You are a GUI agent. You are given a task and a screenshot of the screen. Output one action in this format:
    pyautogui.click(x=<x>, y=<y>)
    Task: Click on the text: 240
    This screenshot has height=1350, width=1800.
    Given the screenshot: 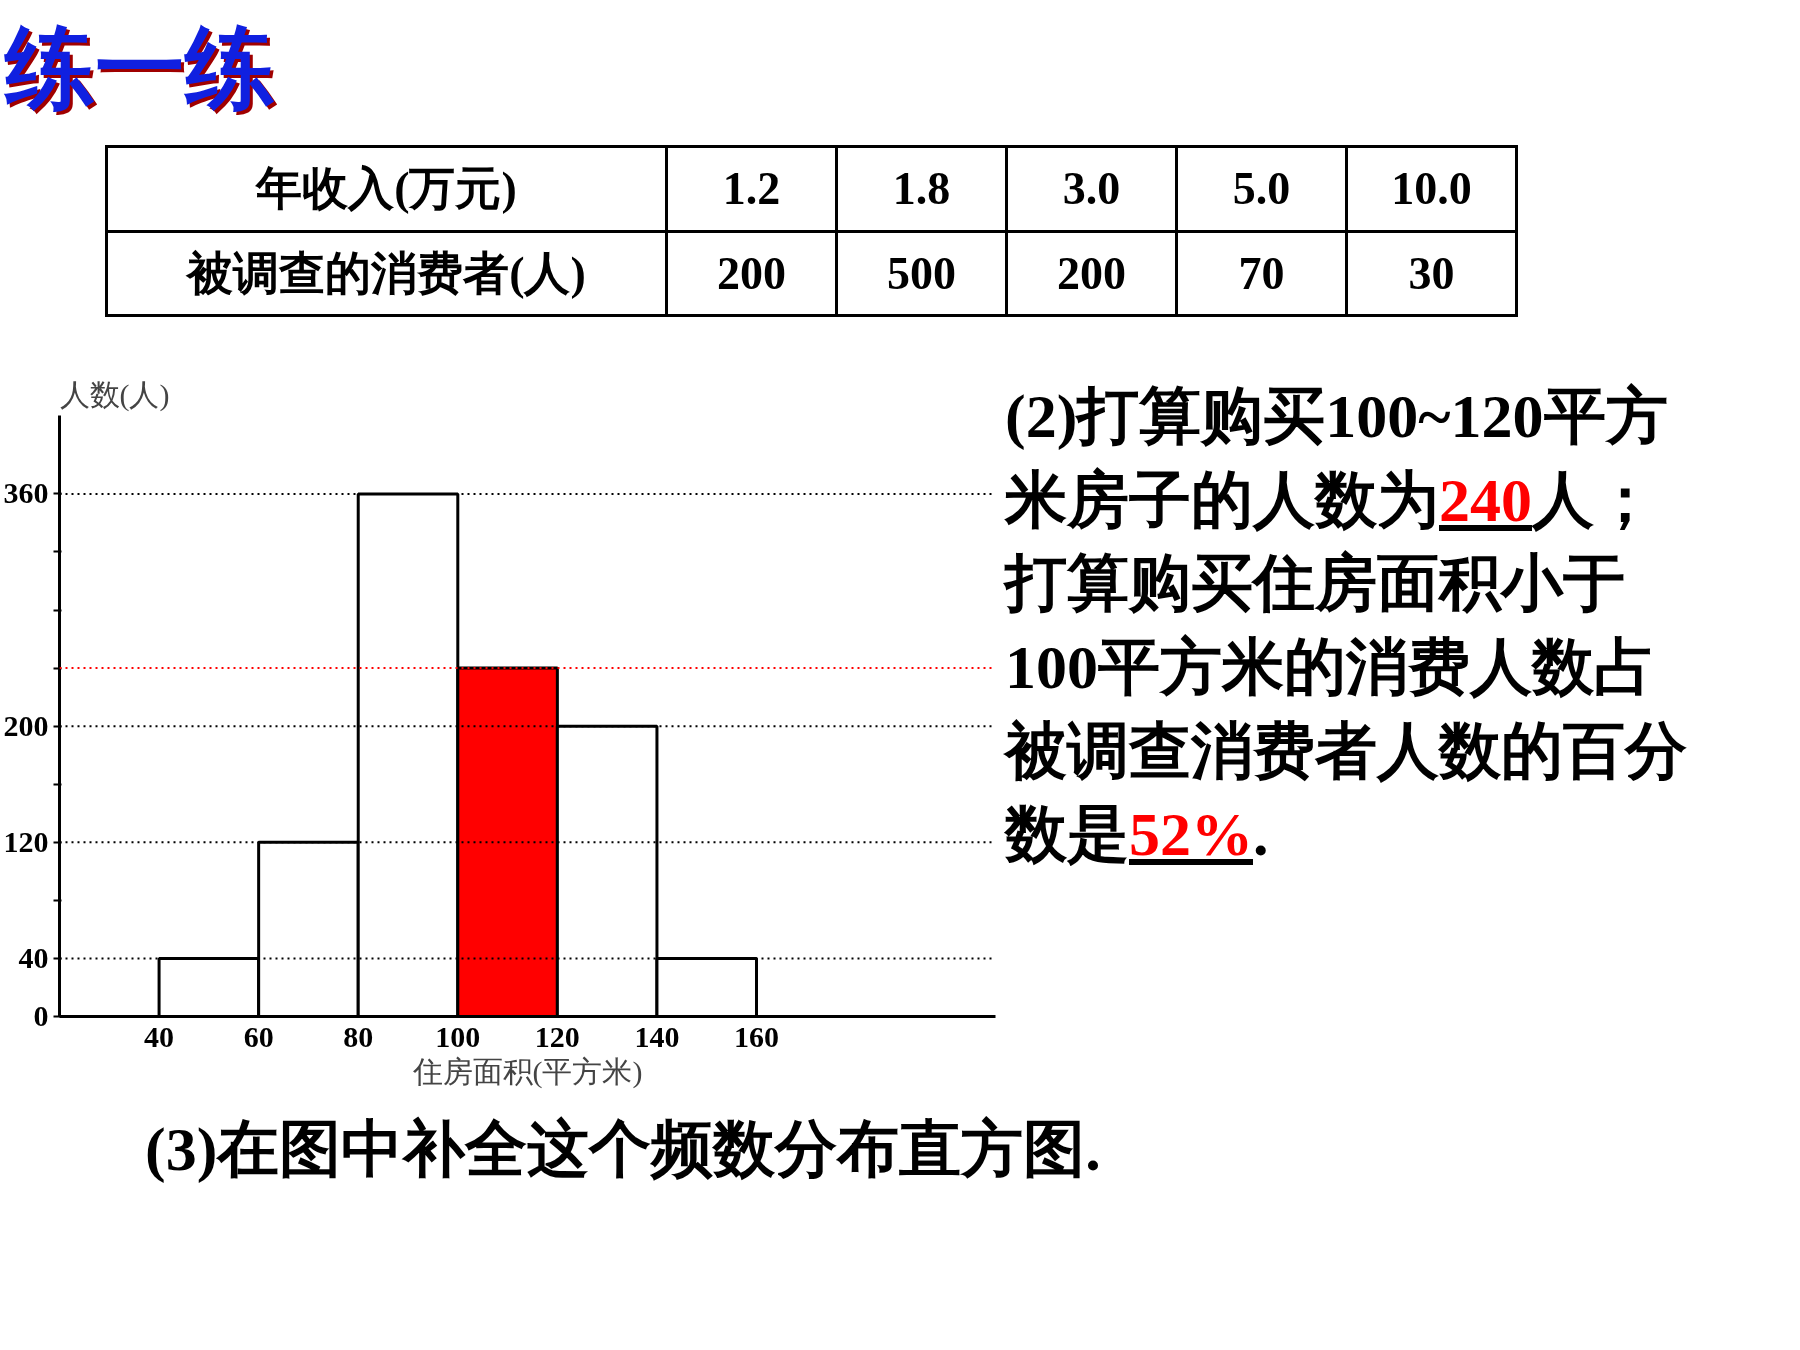 What is the action you would take?
    pyautogui.click(x=1485, y=499)
    